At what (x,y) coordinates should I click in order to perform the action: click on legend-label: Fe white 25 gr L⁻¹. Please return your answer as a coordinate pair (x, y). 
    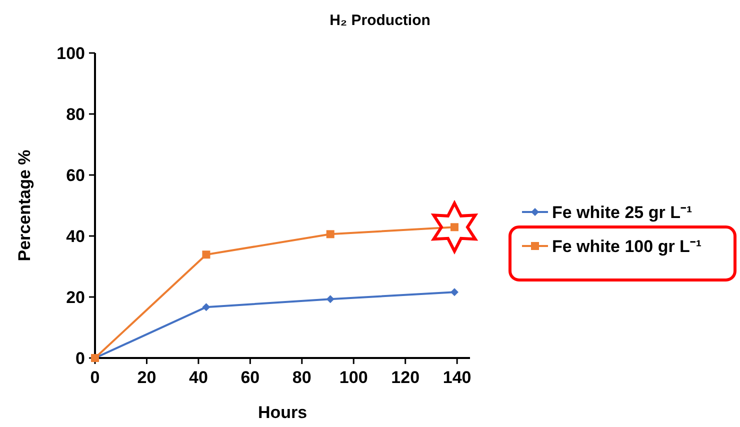
    Looking at the image, I should click on (622, 212).